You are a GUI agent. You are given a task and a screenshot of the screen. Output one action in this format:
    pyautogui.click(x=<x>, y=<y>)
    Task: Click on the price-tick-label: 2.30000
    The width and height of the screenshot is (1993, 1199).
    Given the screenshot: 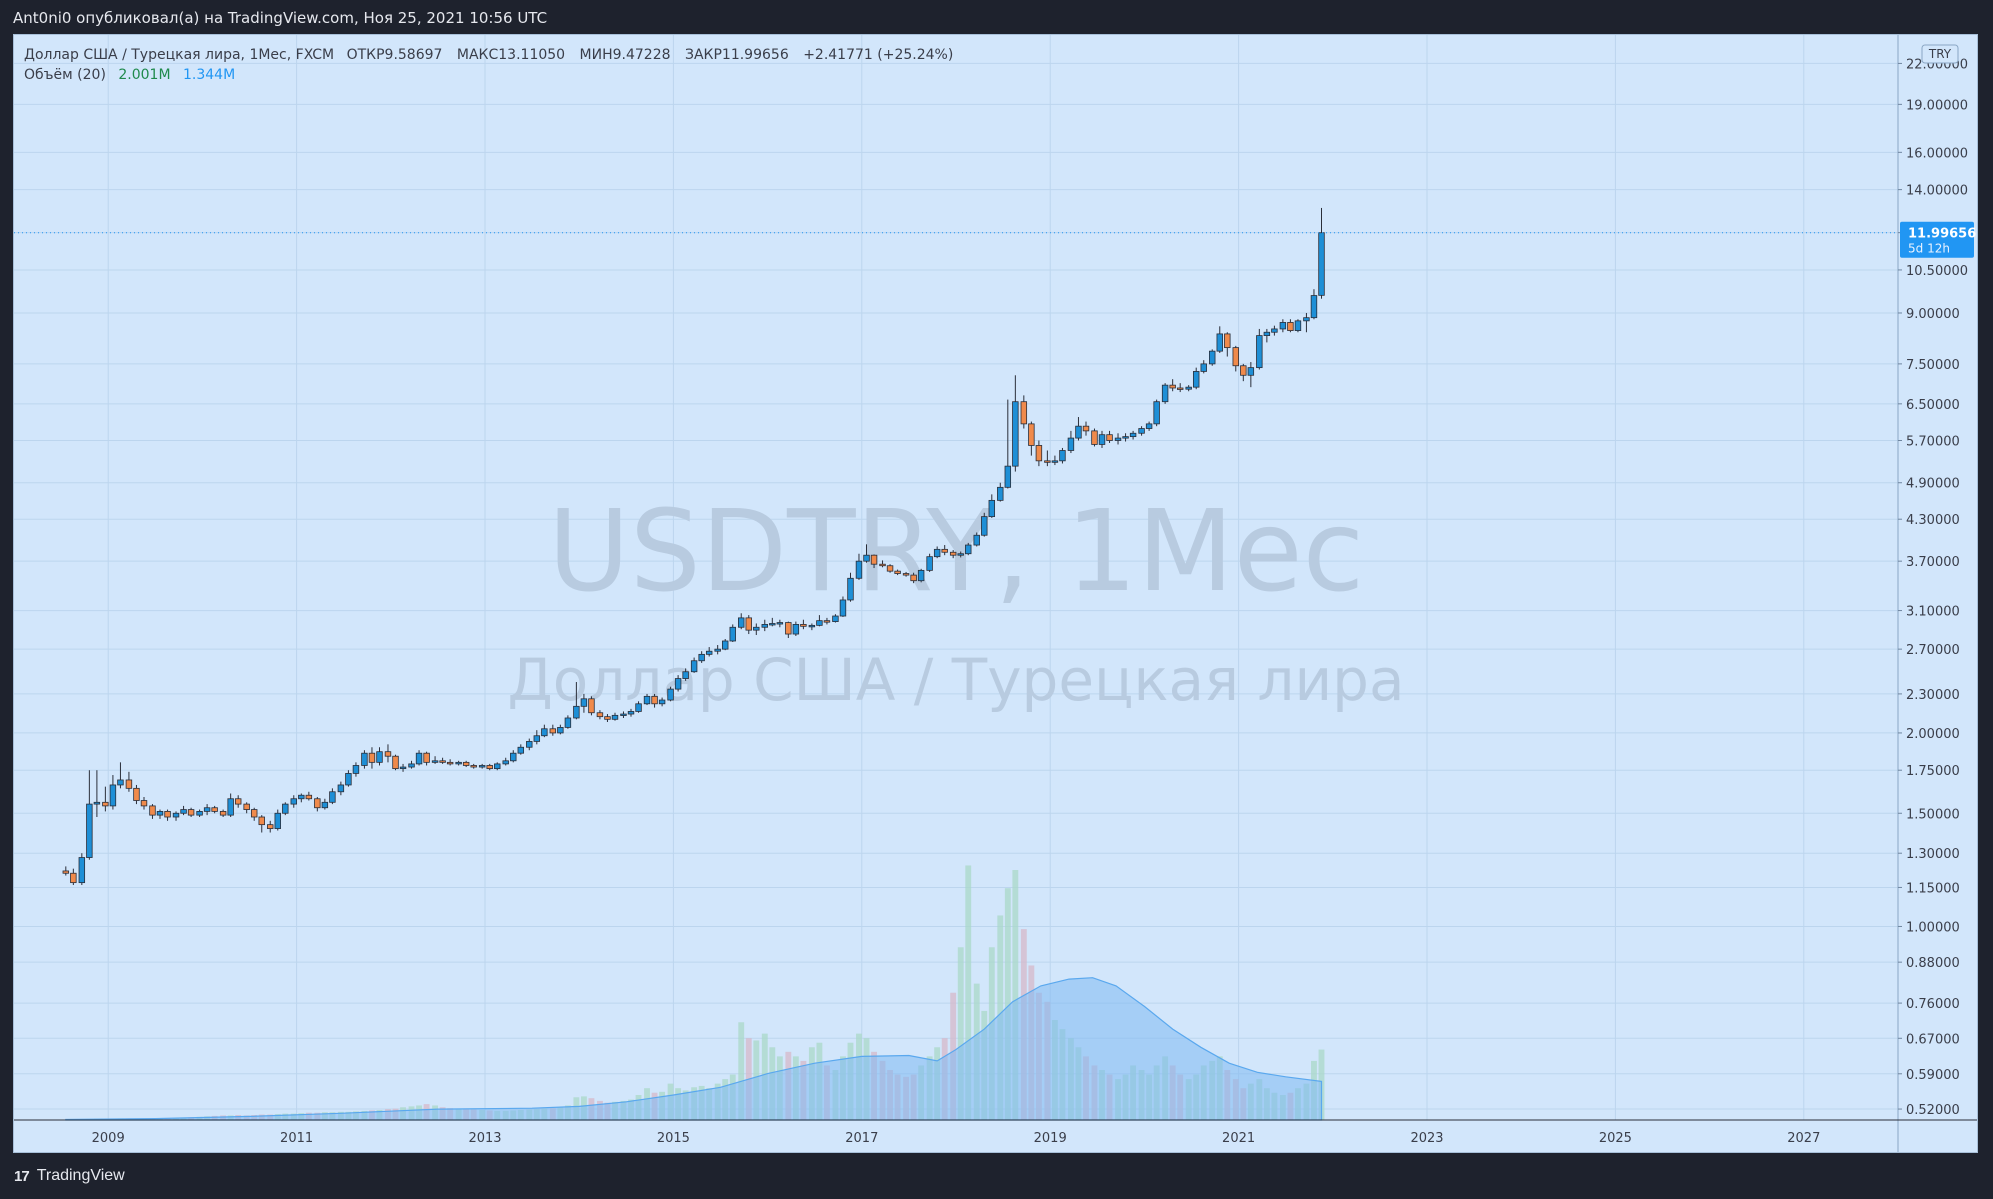 What is the action you would take?
    pyautogui.click(x=1933, y=695)
    